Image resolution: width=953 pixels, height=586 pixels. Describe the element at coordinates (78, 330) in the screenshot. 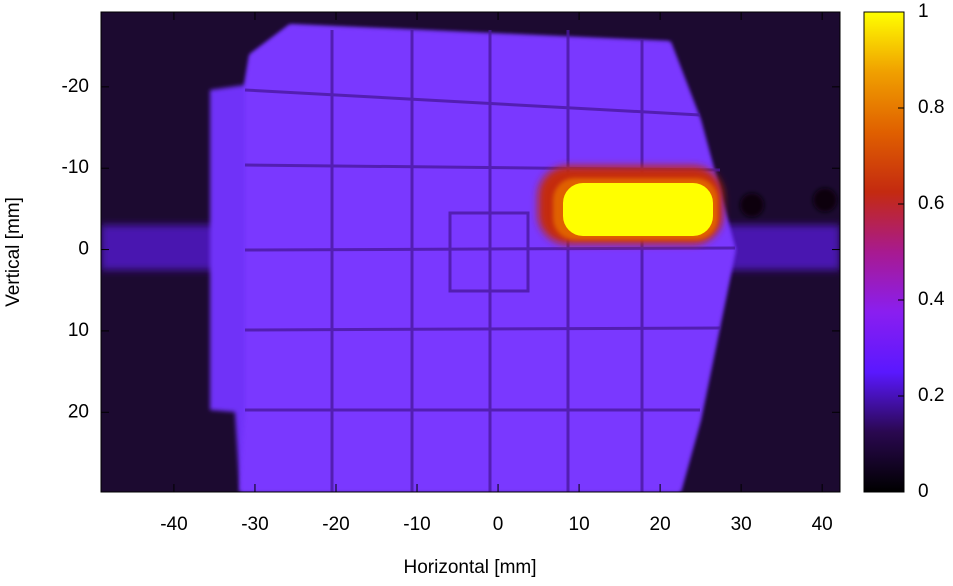

I see `y-tick-label: 10` at that location.